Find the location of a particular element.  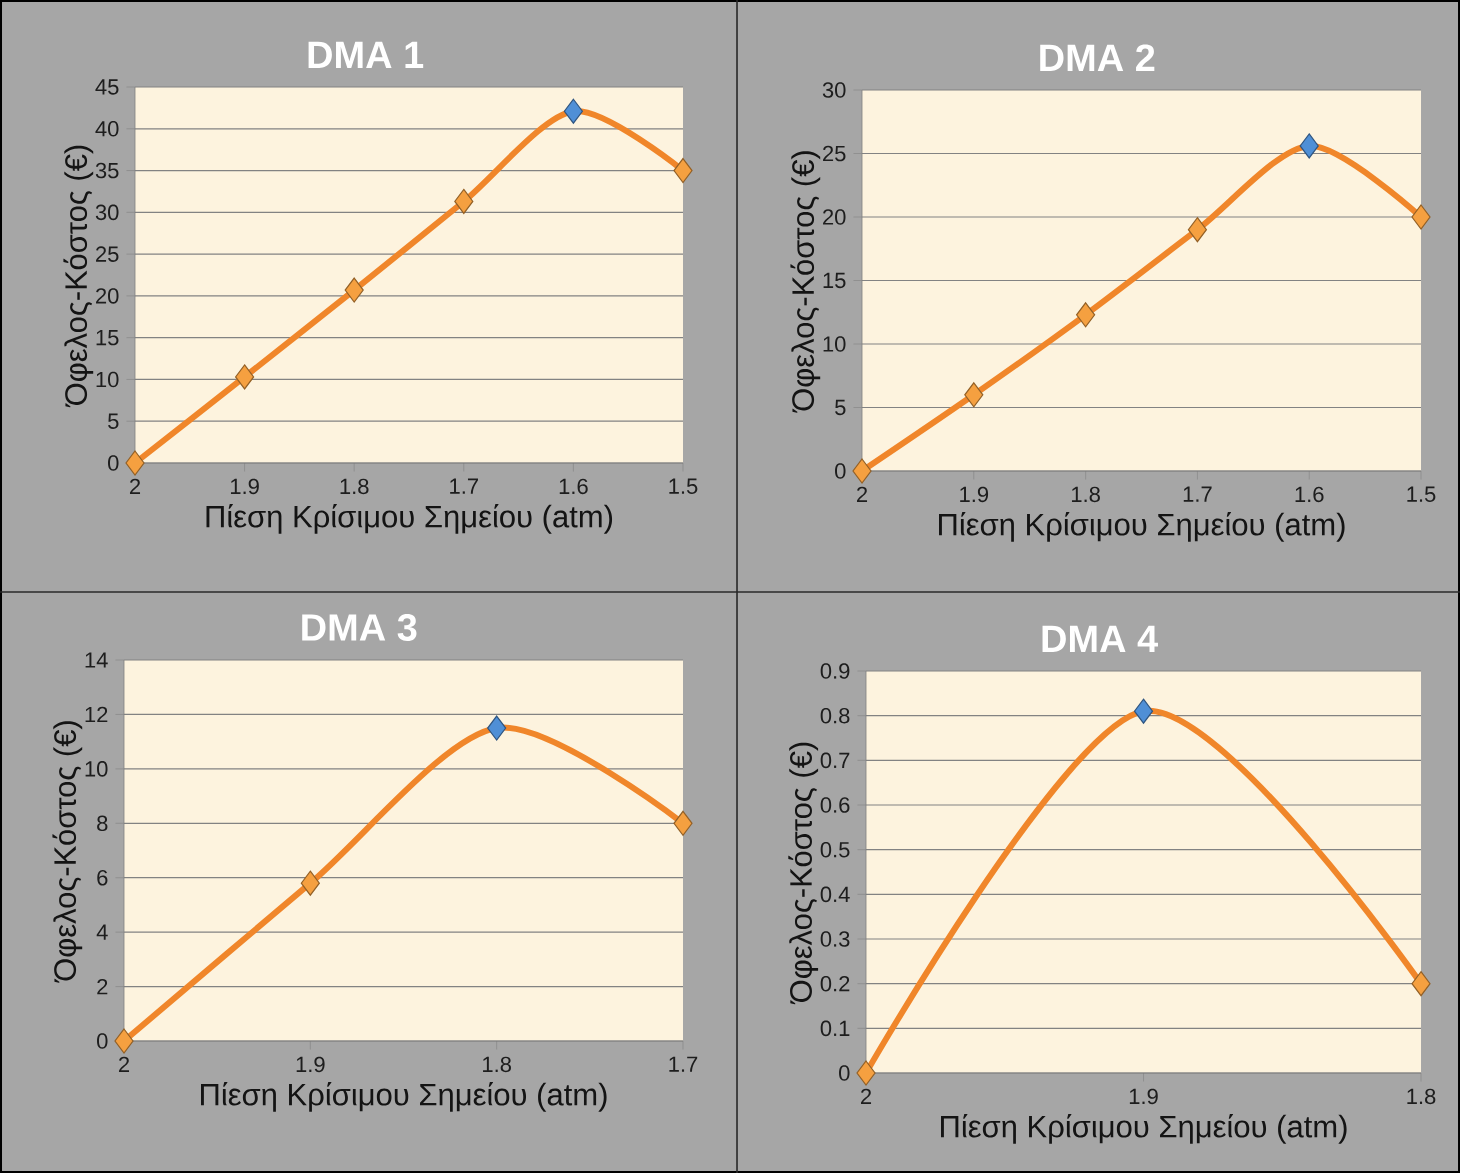

y-tick-label: 0.1 is located at coordinates (835, 1028).